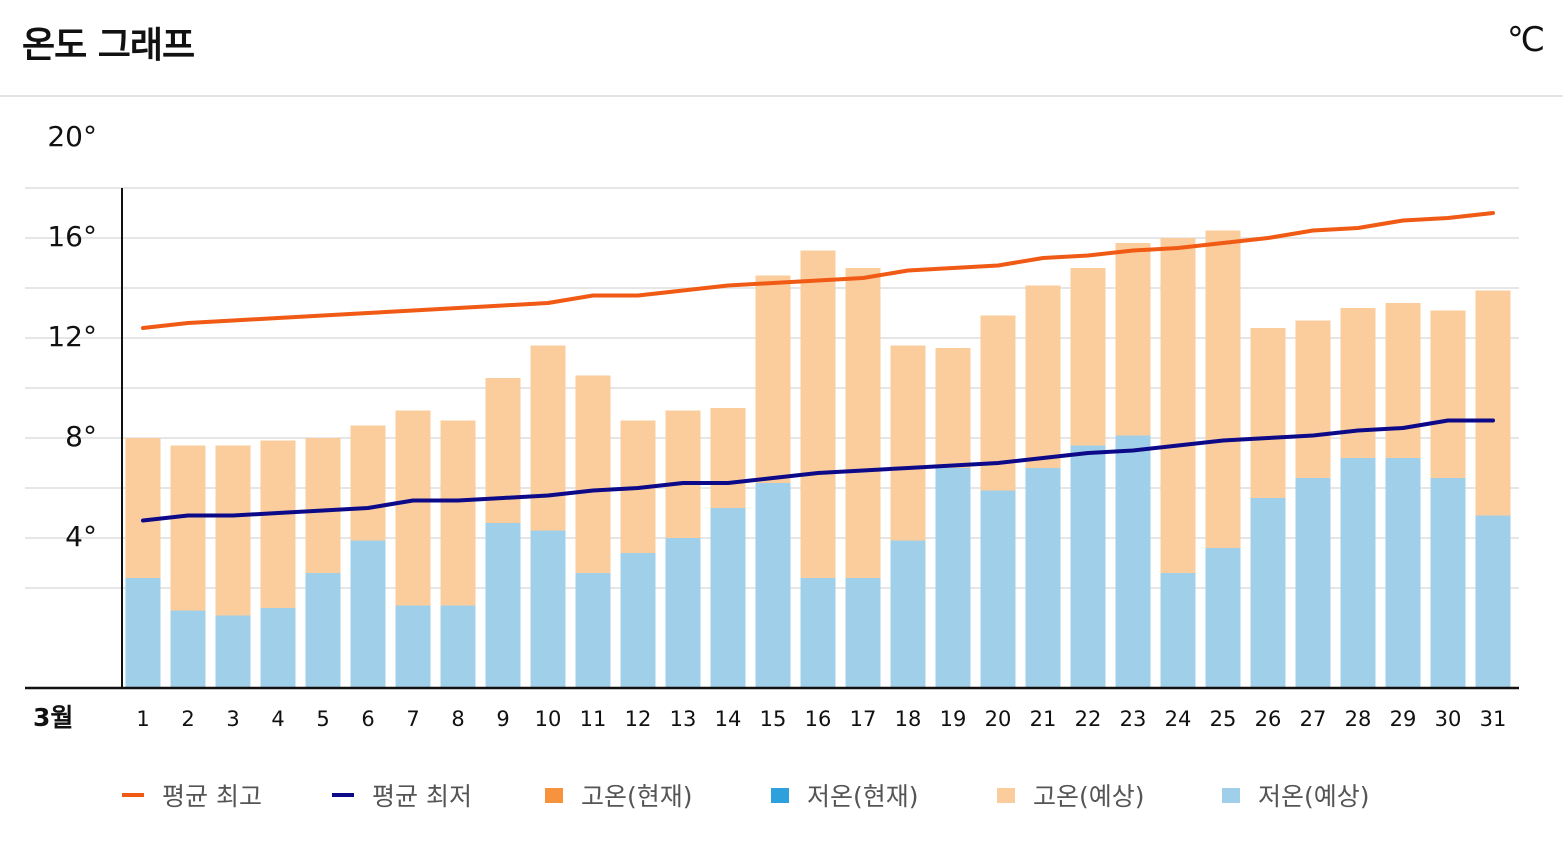  What do you see at coordinates (343, 795) in the screenshot?
I see `legend-swatch-avg-low` at bounding box center [343, 795].